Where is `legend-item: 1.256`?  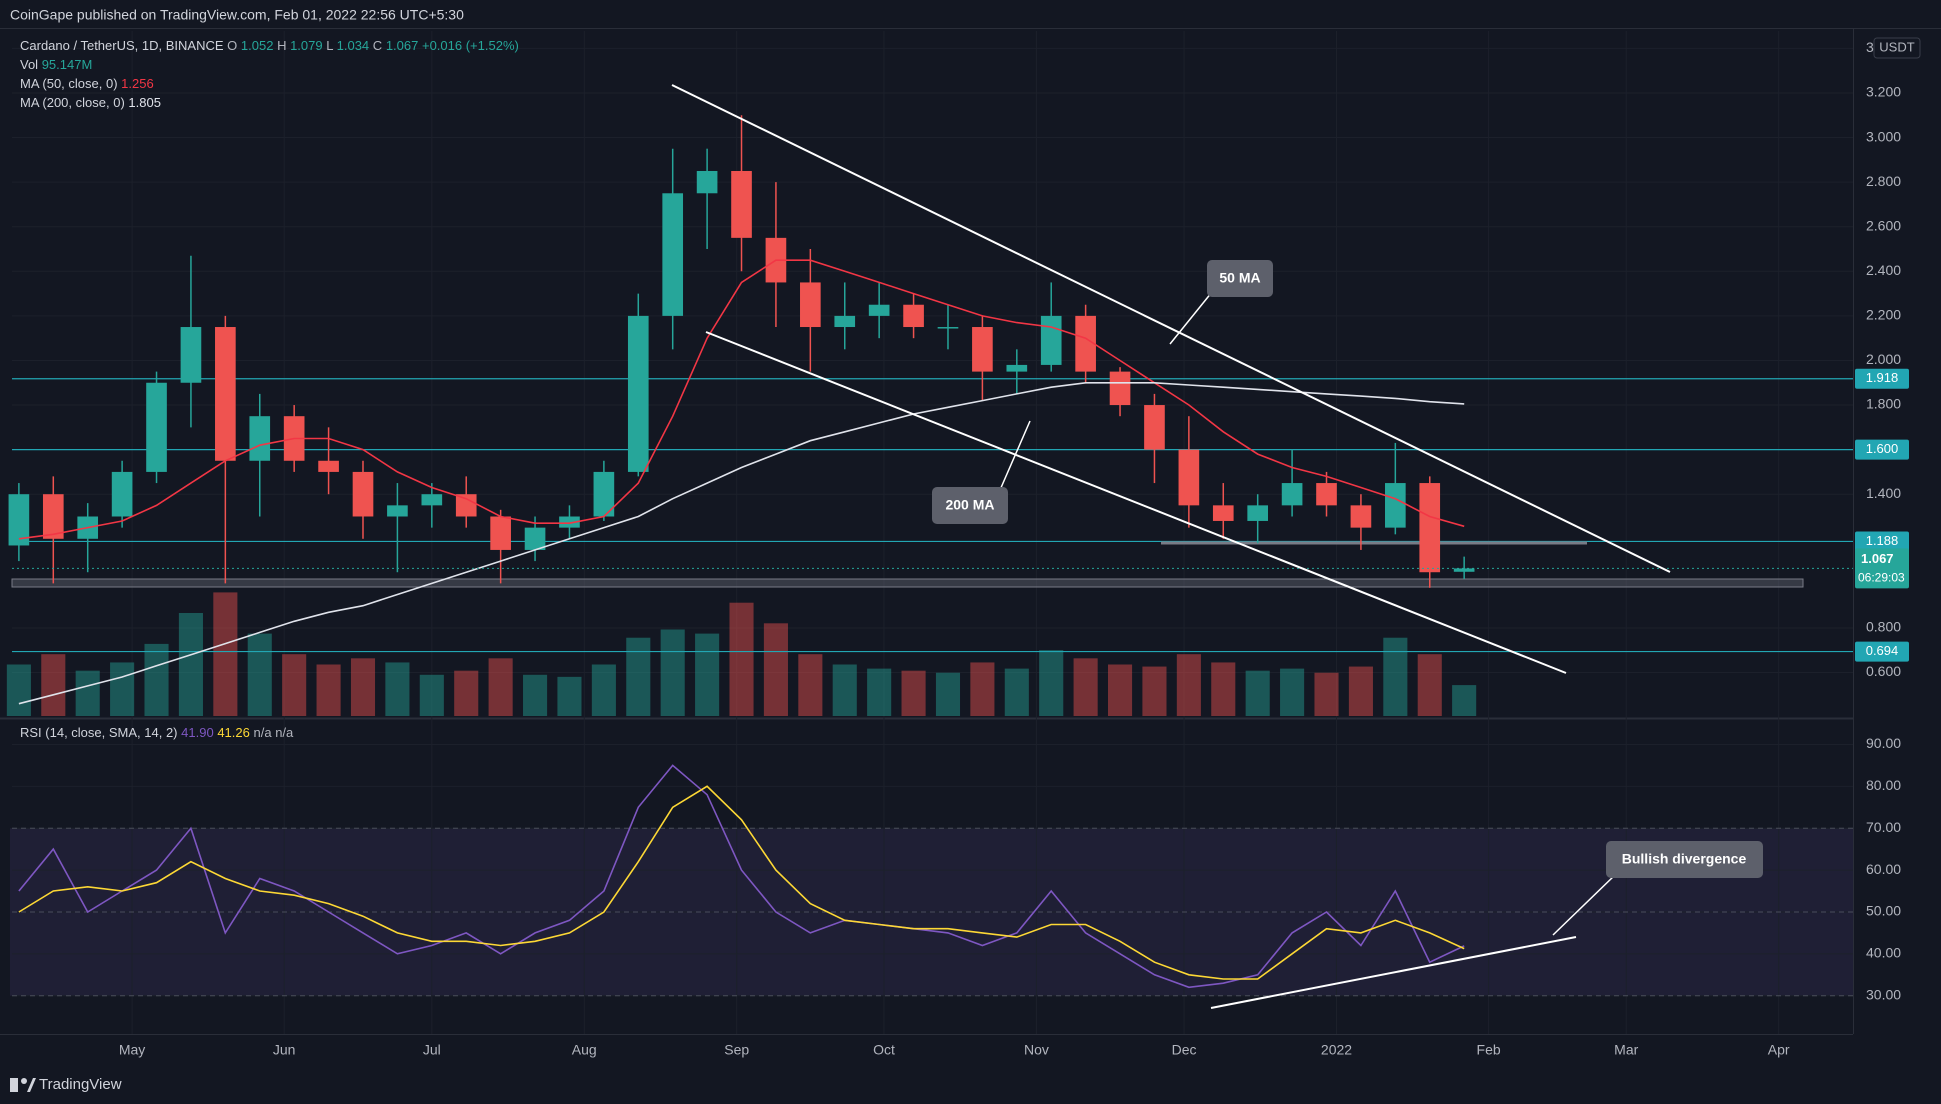 legend-item: 1.256 is located at coordinates (137, 83).